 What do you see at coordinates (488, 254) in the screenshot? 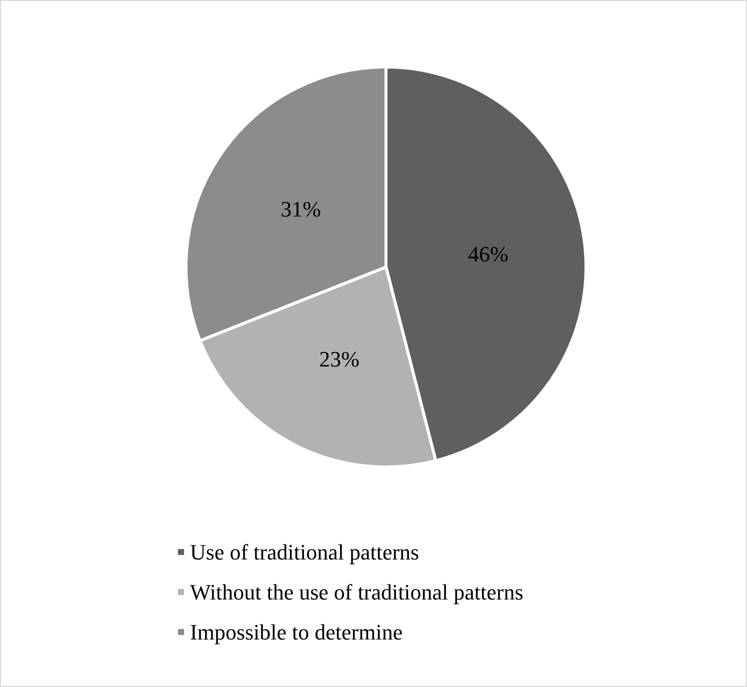
I see `data-label: 46%` at bounding box center [488, 254].